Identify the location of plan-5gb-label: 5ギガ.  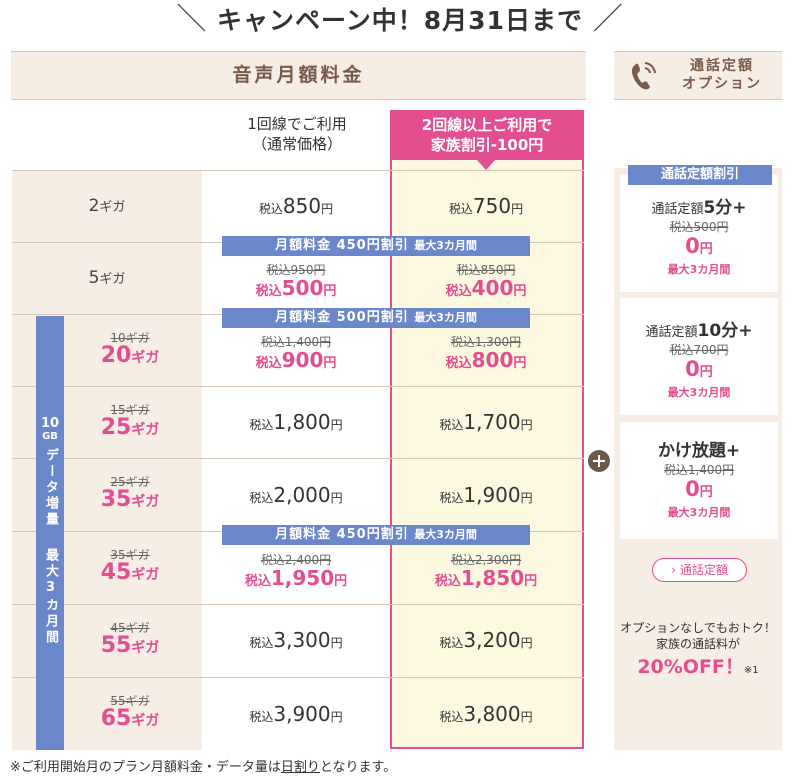
(107, 278).